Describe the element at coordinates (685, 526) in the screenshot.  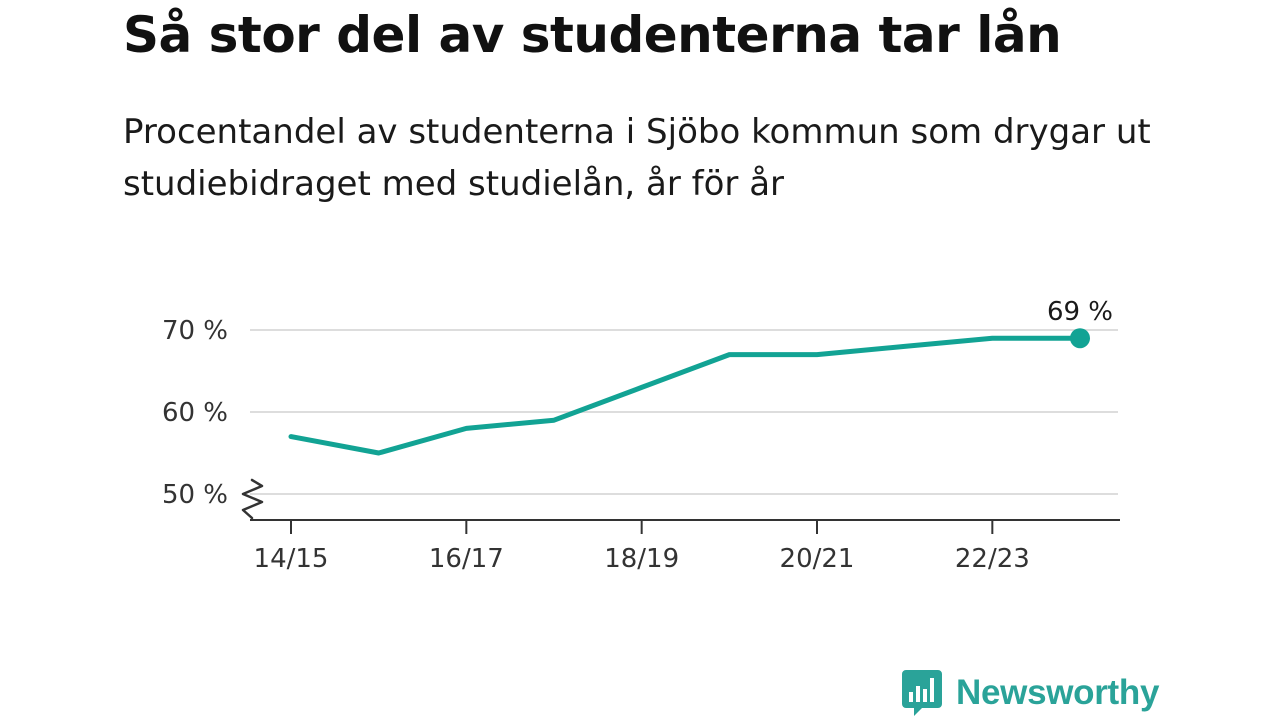
I see `x-axis` at that location.